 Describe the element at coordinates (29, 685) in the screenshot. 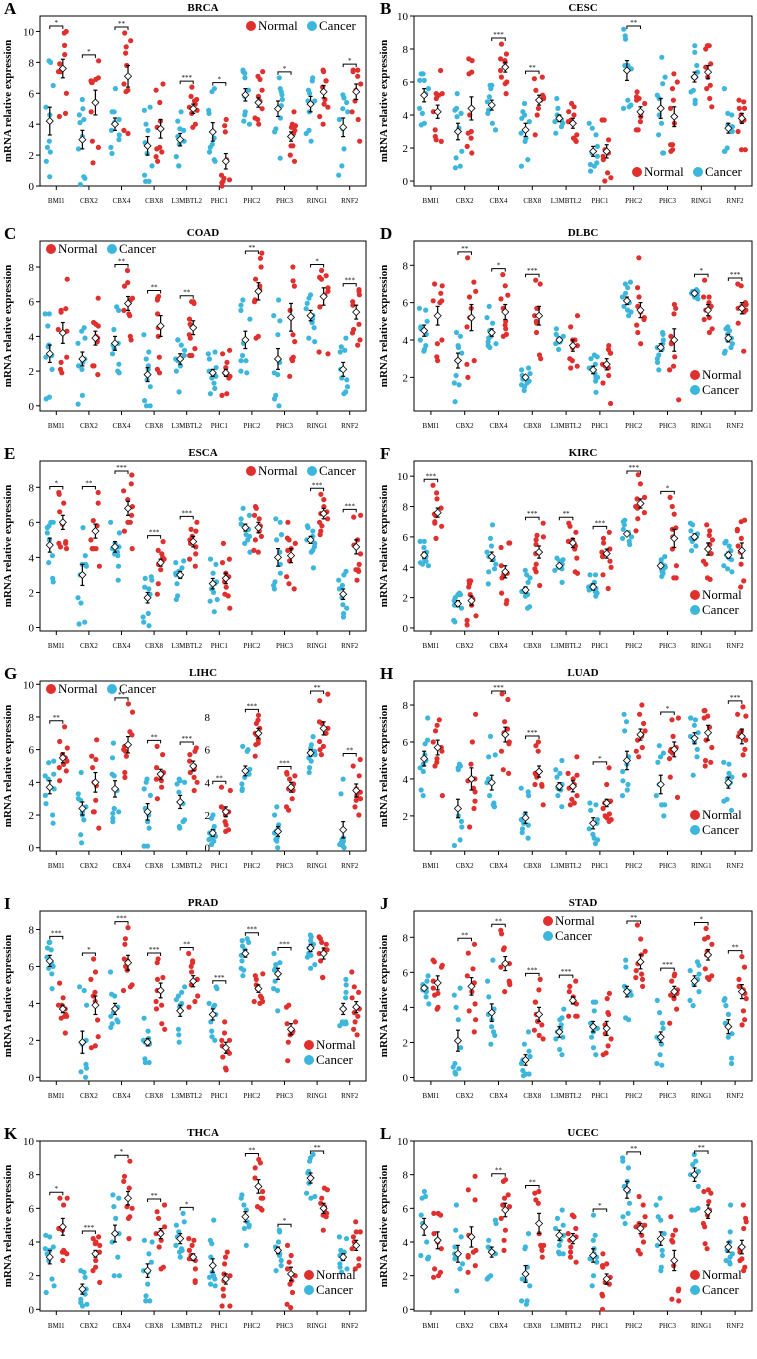

I see `y-tick-label: 10` at that location.